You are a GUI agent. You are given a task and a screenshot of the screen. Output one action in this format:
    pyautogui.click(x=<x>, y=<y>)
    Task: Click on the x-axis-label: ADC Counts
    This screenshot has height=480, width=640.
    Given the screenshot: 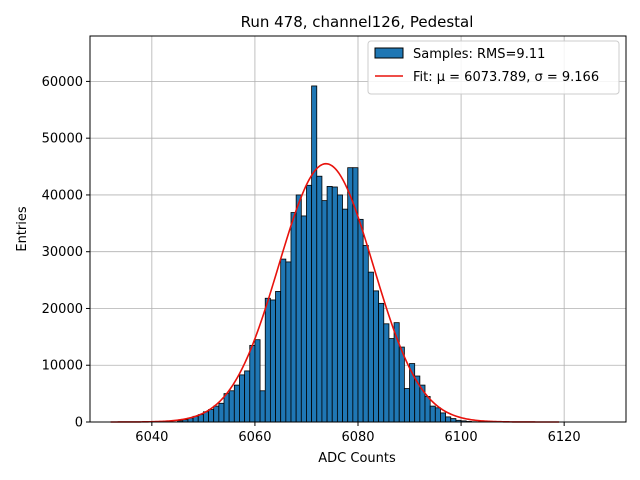 What is the action you would take?
    pyautogui.click(x=357, y=458)
    